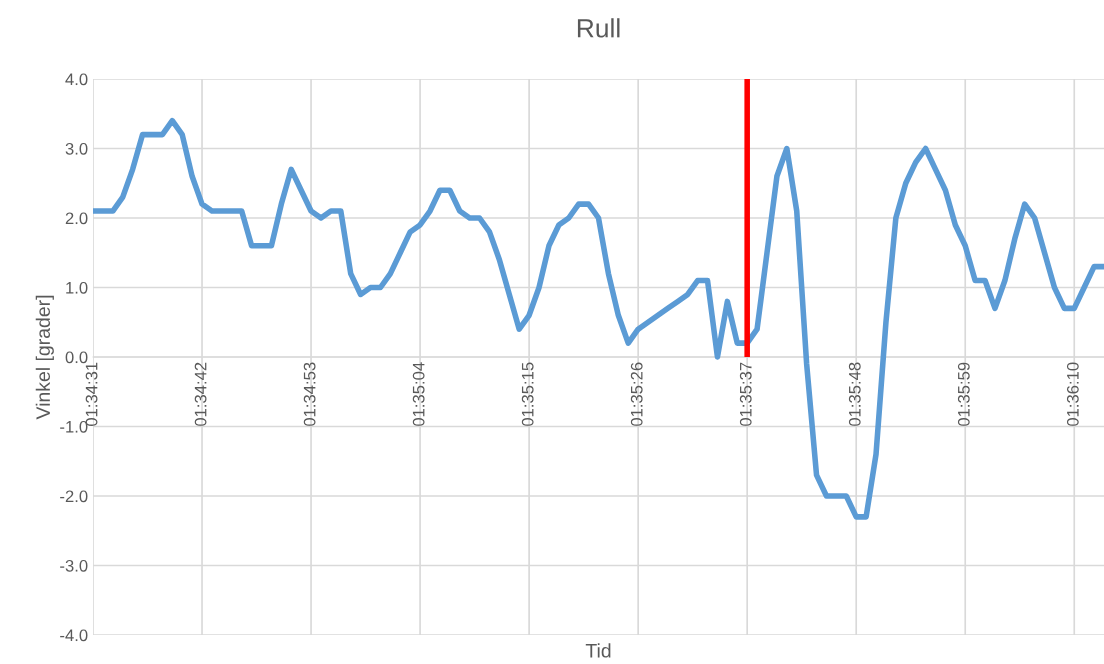 Image resolution: width=1104 pixels, height=664 pixels. I want to click on y-tick-label: -3.0, so click(74, 565).